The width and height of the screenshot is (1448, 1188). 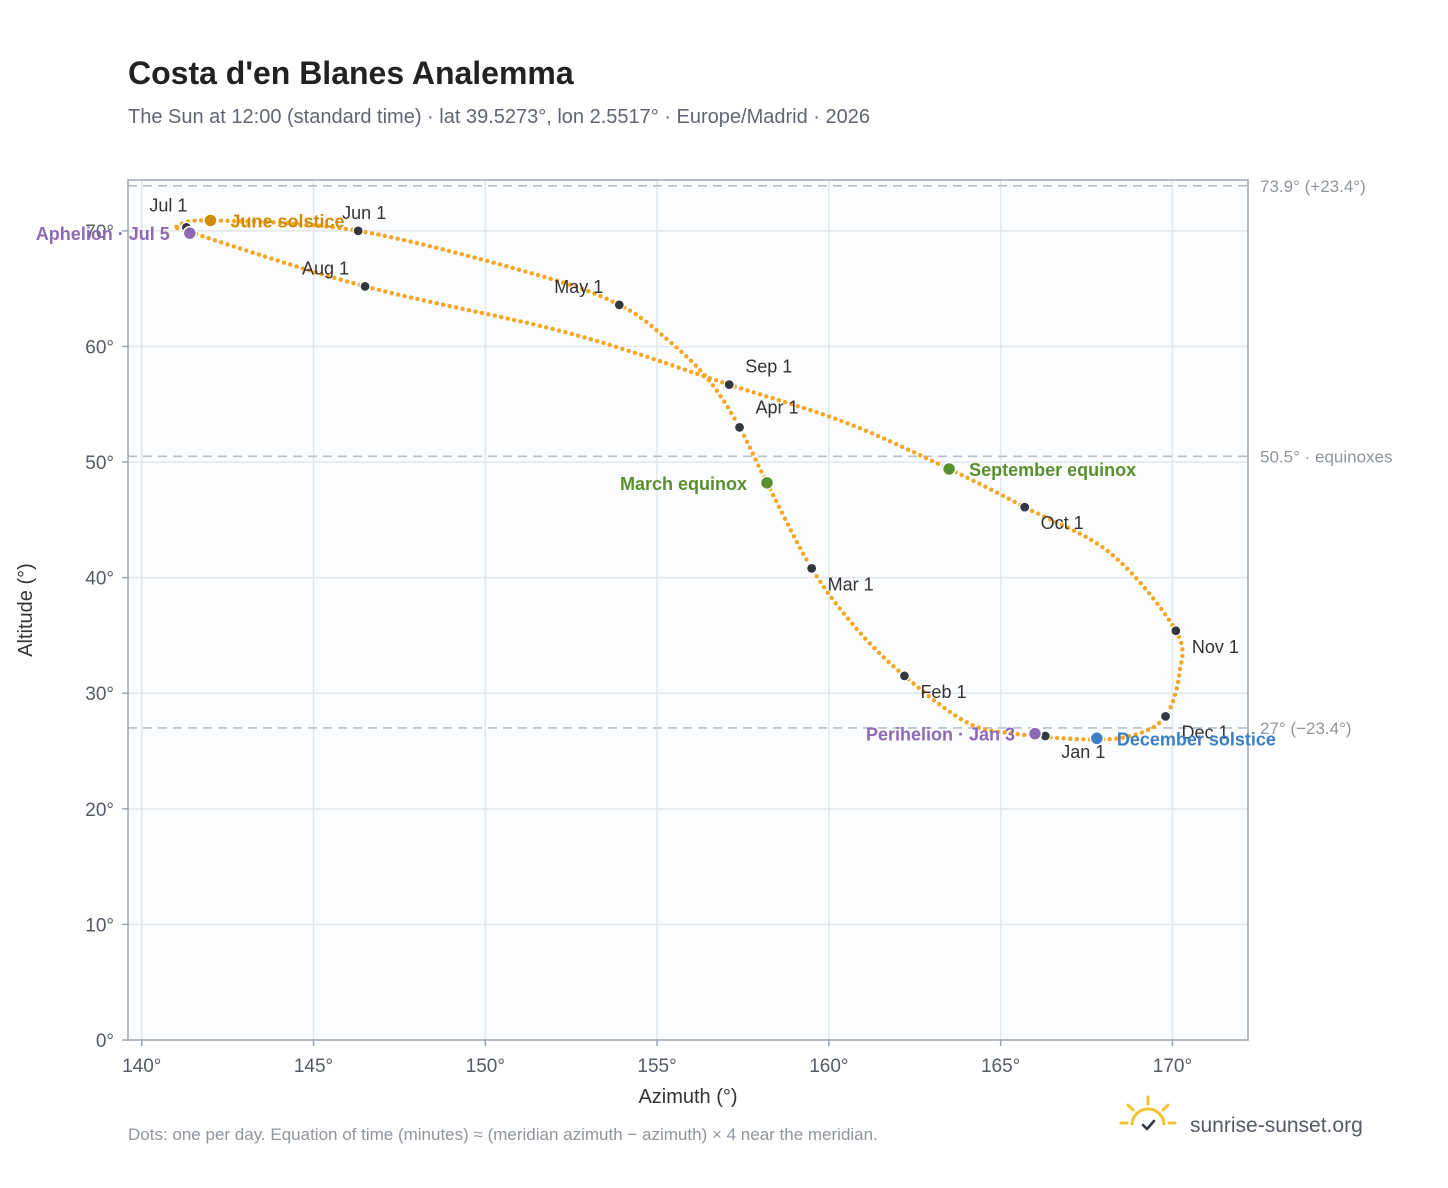 What do you see at coordinates (940, 735) in the screenshot?
I see `event-marker-label: Perihelion · Jan 3` at bounding box center [940, 735].